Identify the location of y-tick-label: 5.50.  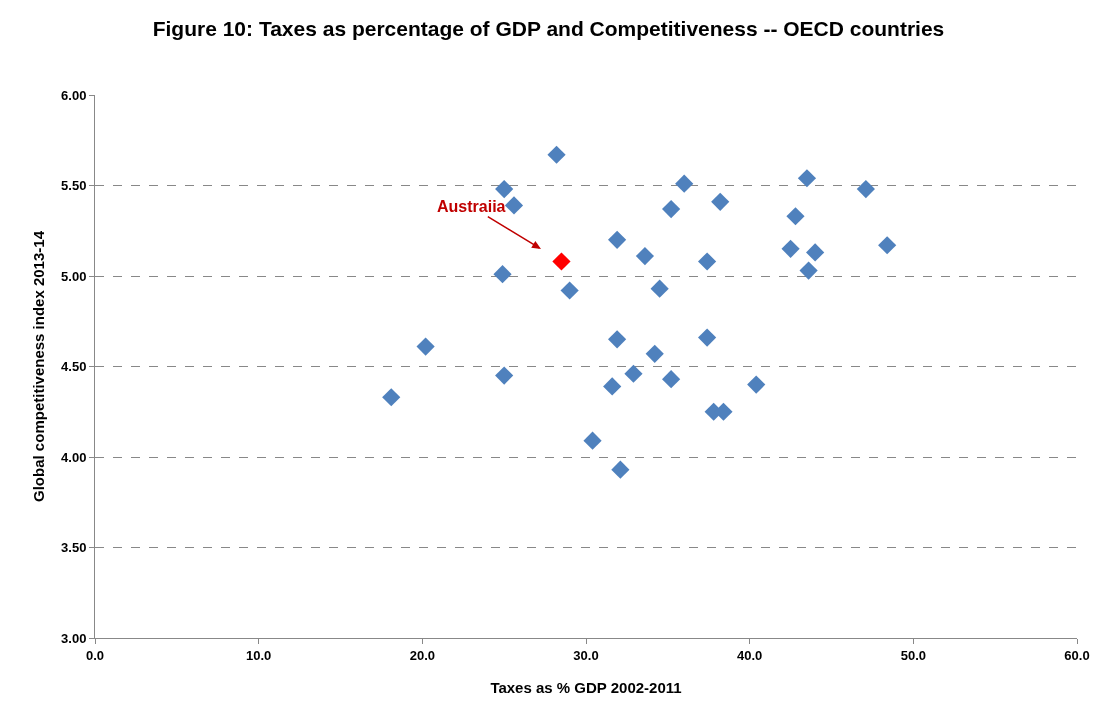
(74, 186).